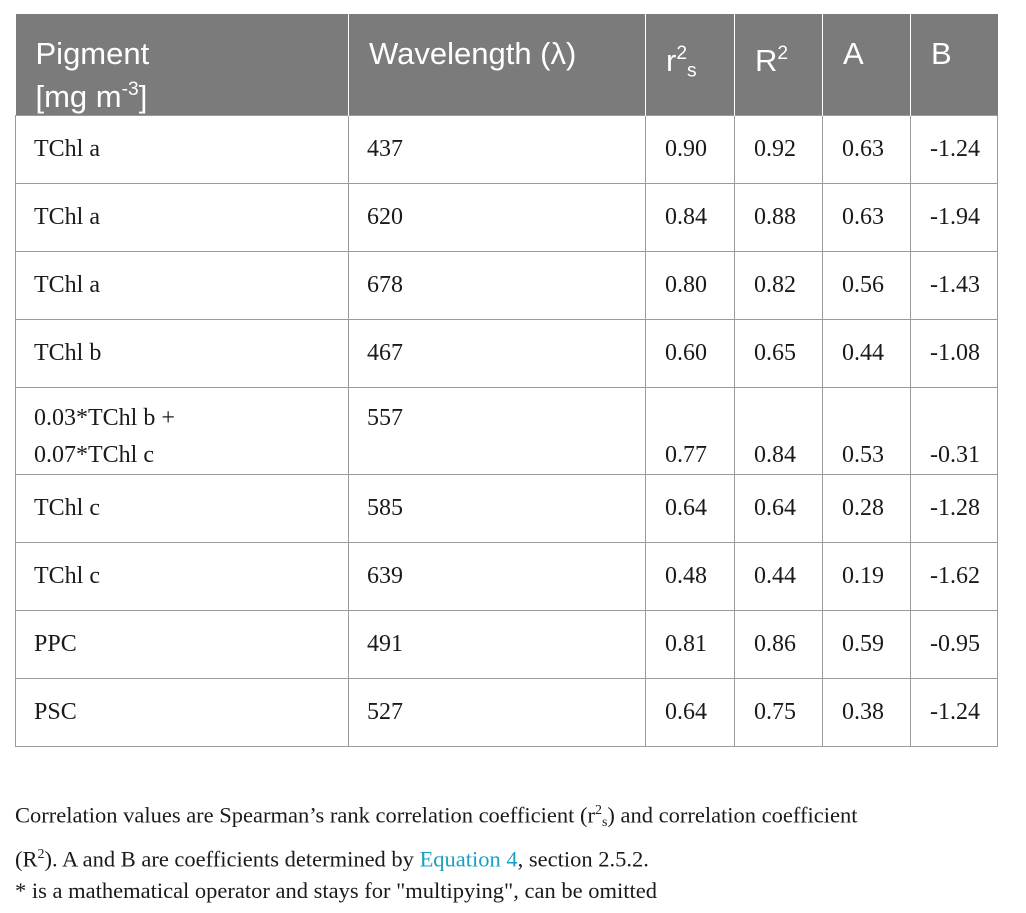 This screenshot has height=913, width=1026. I want to click on cell-wavelength: 639, so click(497, 576).